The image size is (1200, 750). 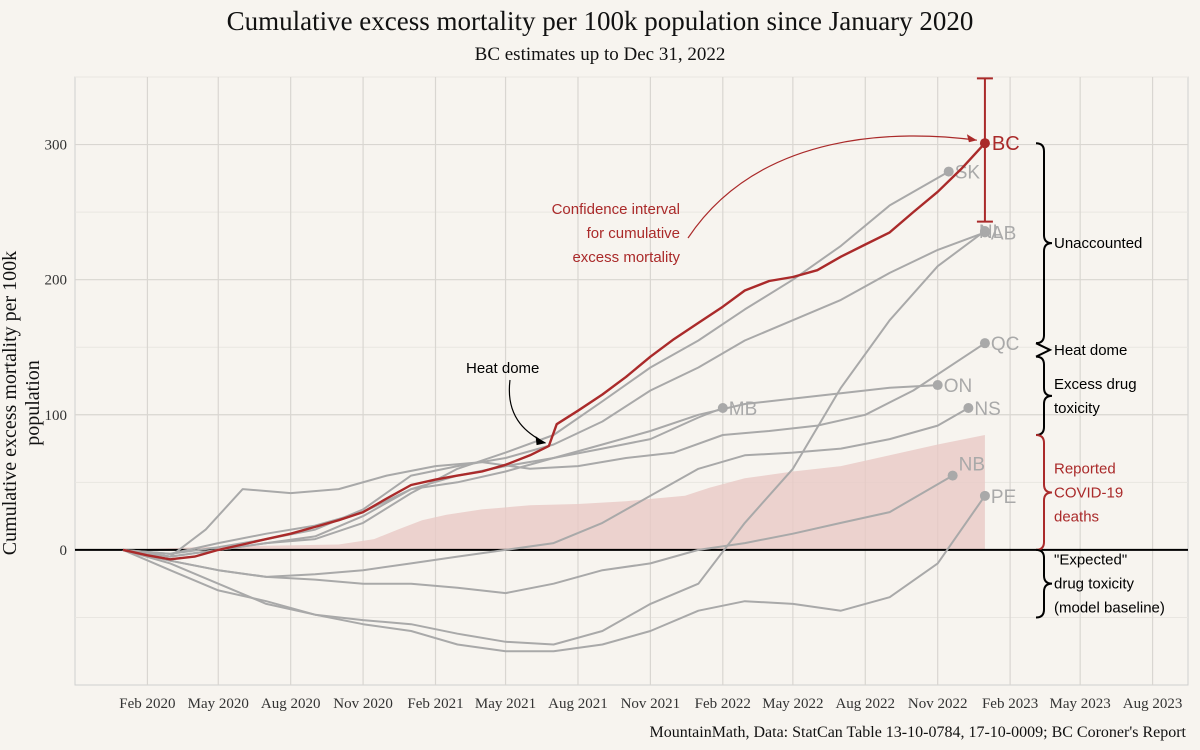 I want to click on x-tick-label: May 2023, so click(x=1080, y=704).